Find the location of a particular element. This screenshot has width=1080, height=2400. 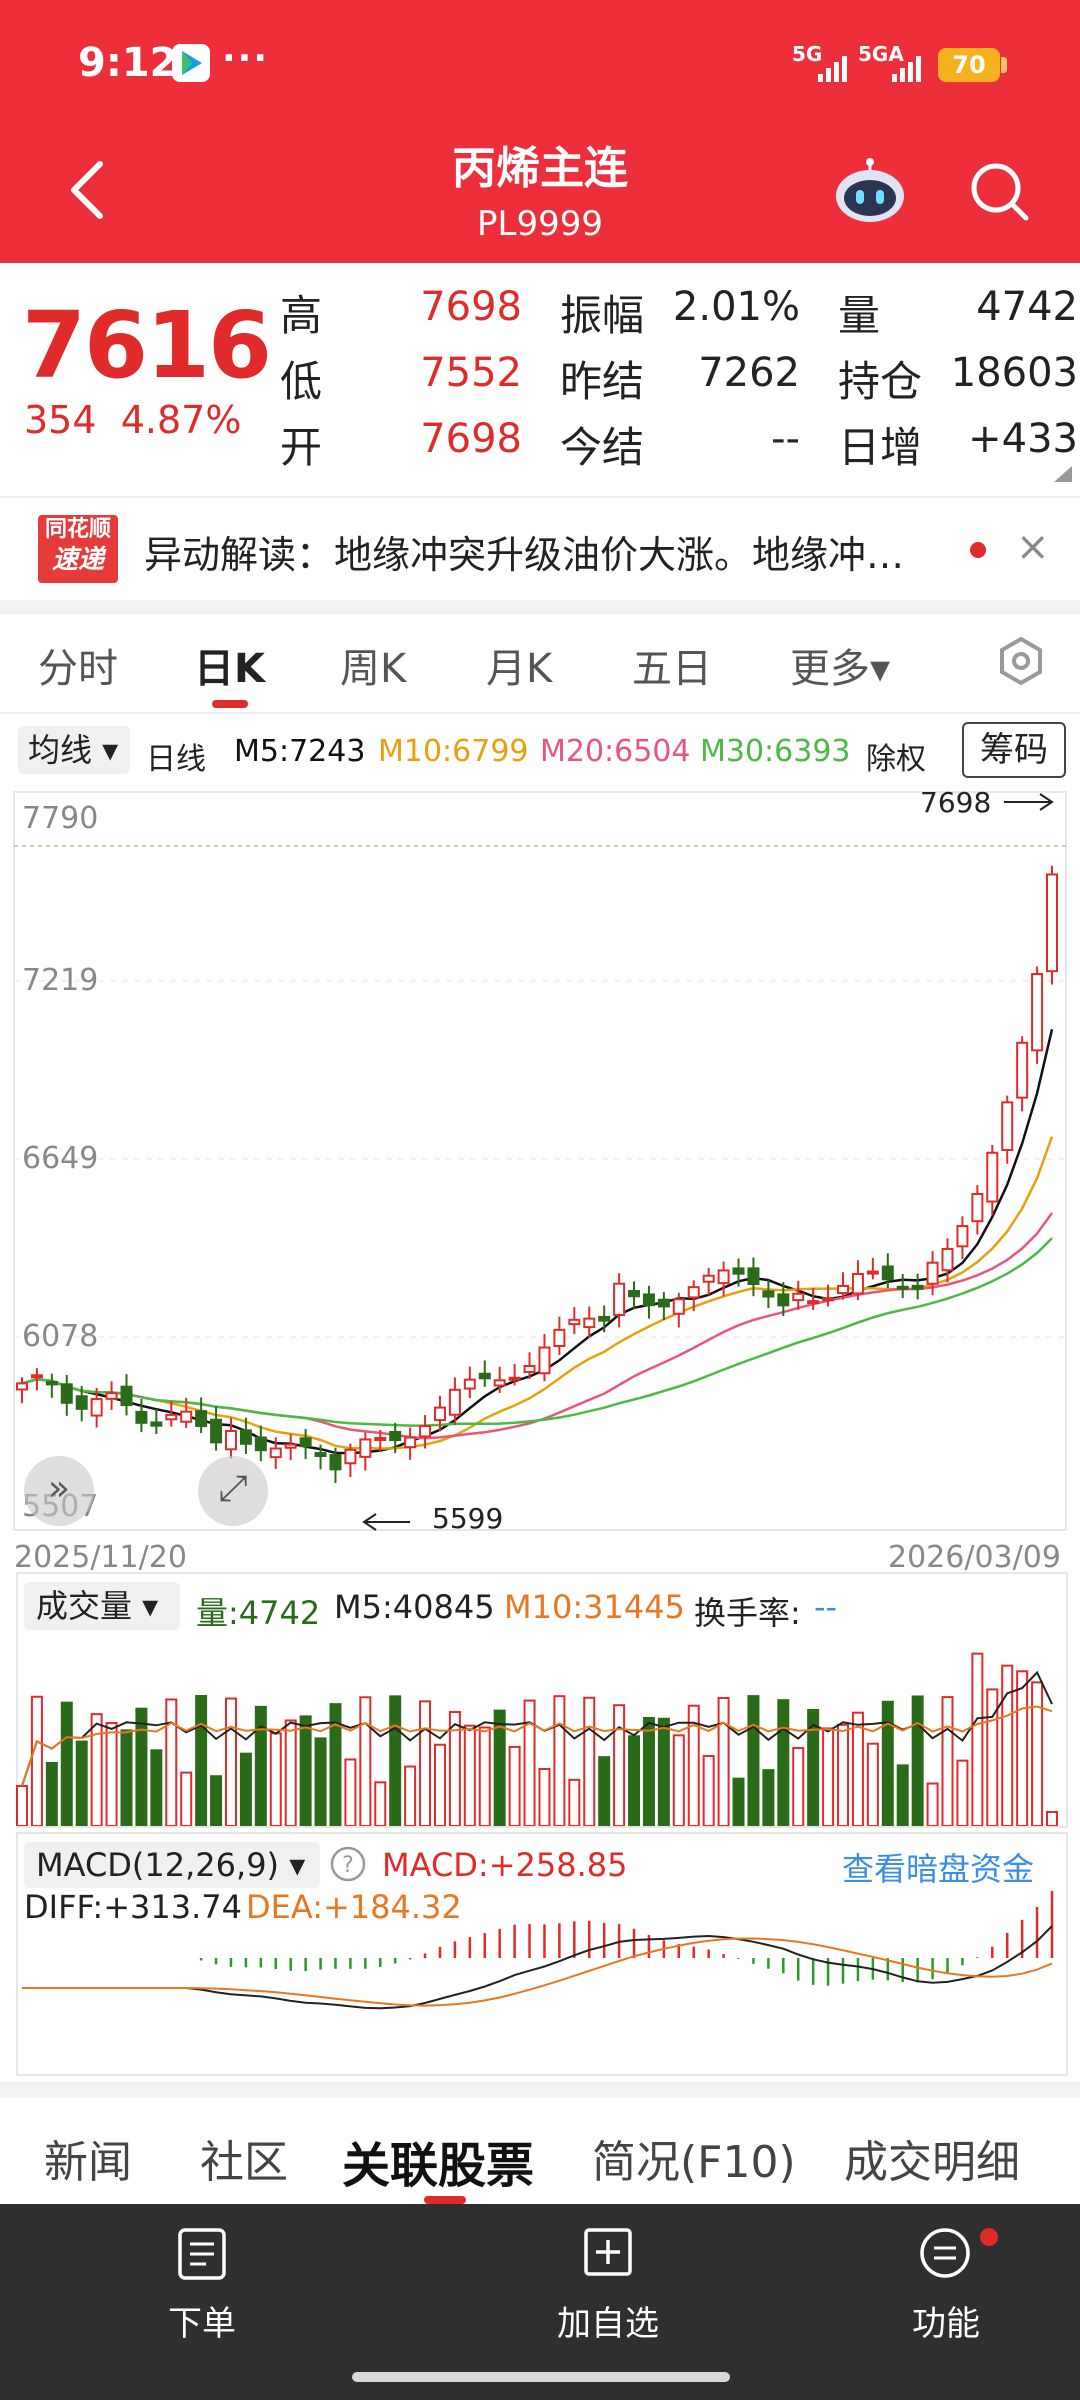

tab-related-stocks: 关联股票 is located at coordinates (438, 2166).